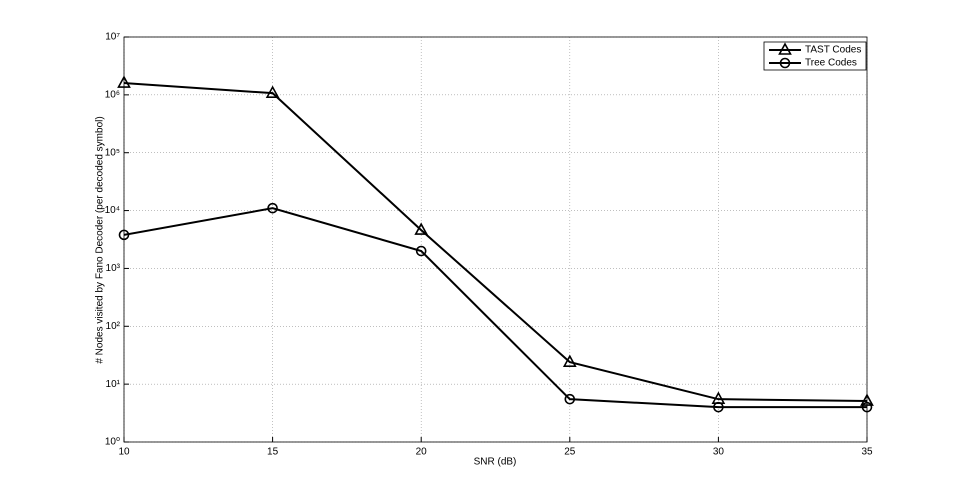 This screenshot has height=495, width=959. What do you see at coordinates (422, 452) in the screenshot?
I see `x-tick-label: 20` at bounding box center [422, 452].